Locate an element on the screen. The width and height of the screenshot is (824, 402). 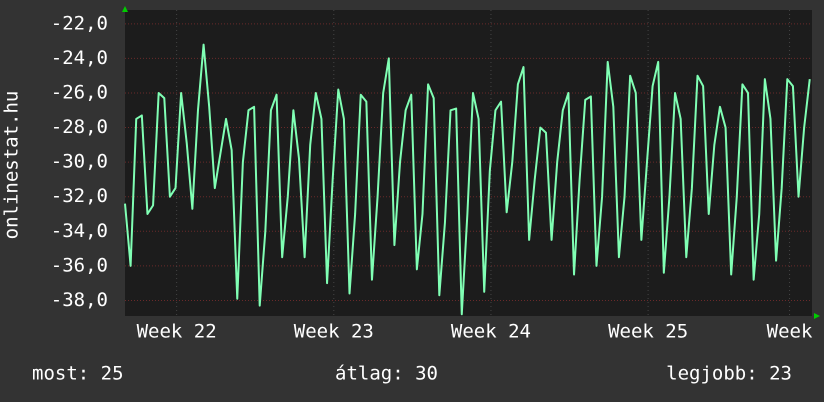
x-tick-label: Week 24 is located at coordinates (491, 332).